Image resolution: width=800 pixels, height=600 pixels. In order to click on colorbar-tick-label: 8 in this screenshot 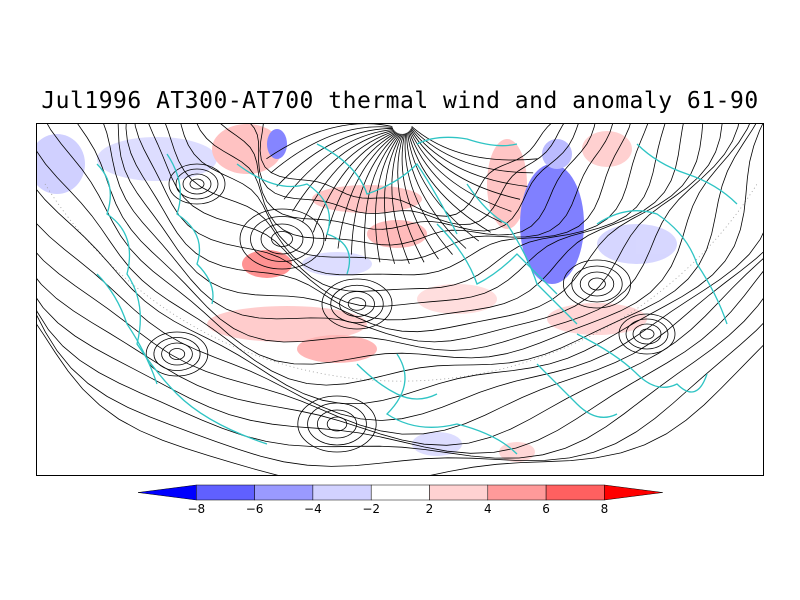, I will do `click(605, 509)`.